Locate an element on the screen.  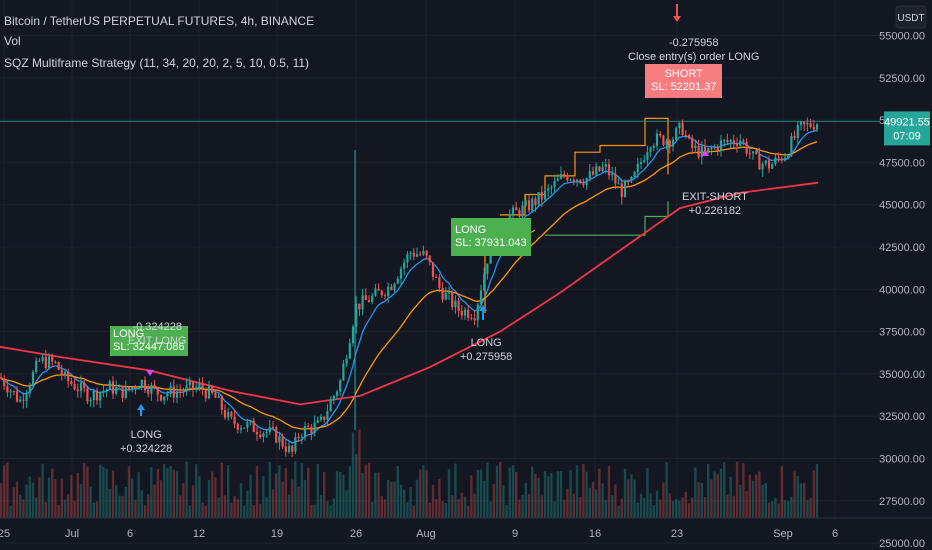
price-tick-label: 37500.00 is located at coordinates (902, 333).